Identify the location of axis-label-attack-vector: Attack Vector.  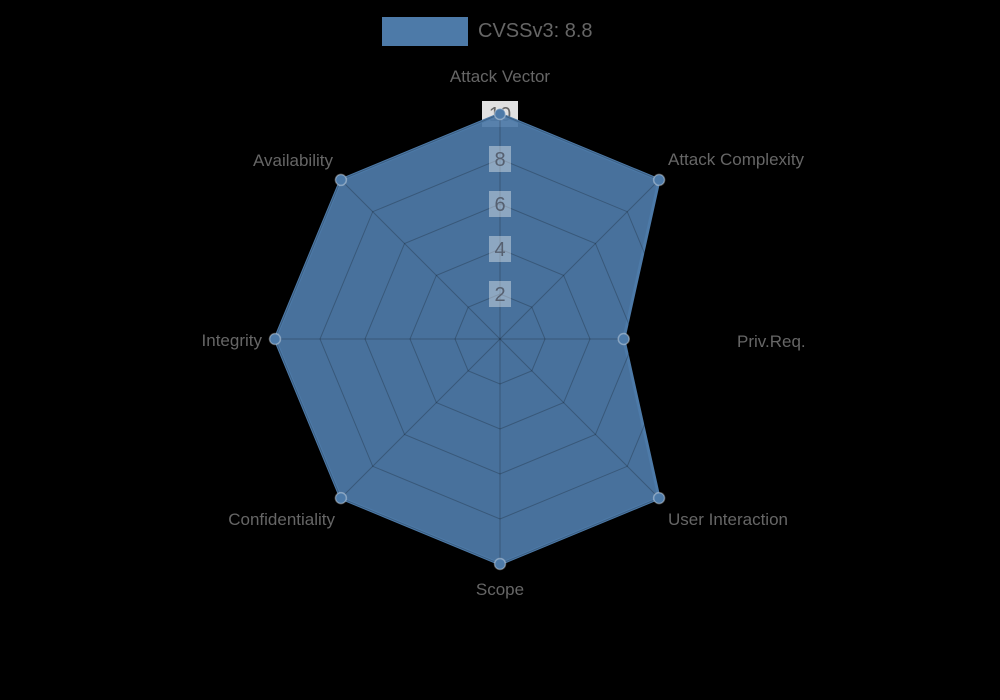
(500, 76).